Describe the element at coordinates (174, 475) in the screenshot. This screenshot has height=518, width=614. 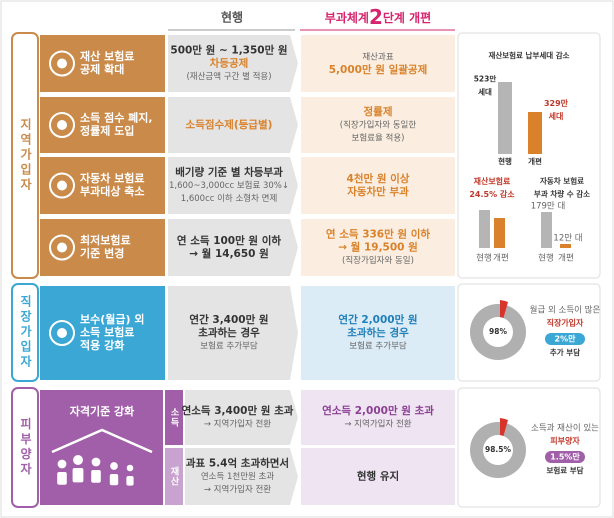
I see `tag: 재산` at that location.